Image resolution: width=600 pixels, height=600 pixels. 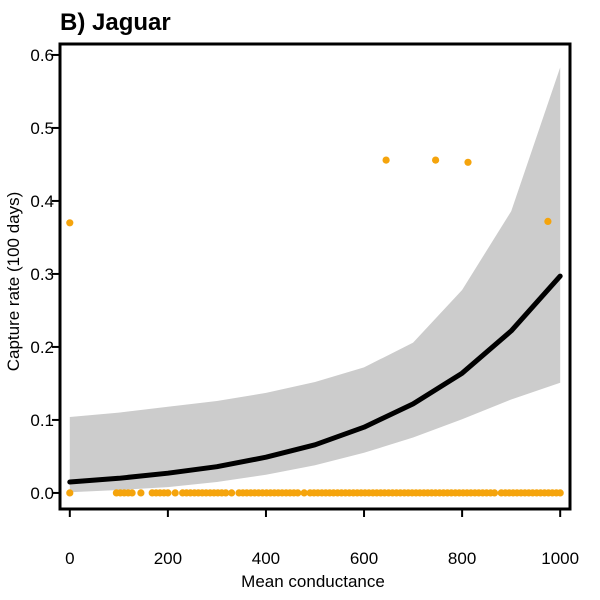 What do you see at coordinates (115, 22) in the screenshot?
I see `chart-title: B) Jaguar` at bounding box center [115, 22].